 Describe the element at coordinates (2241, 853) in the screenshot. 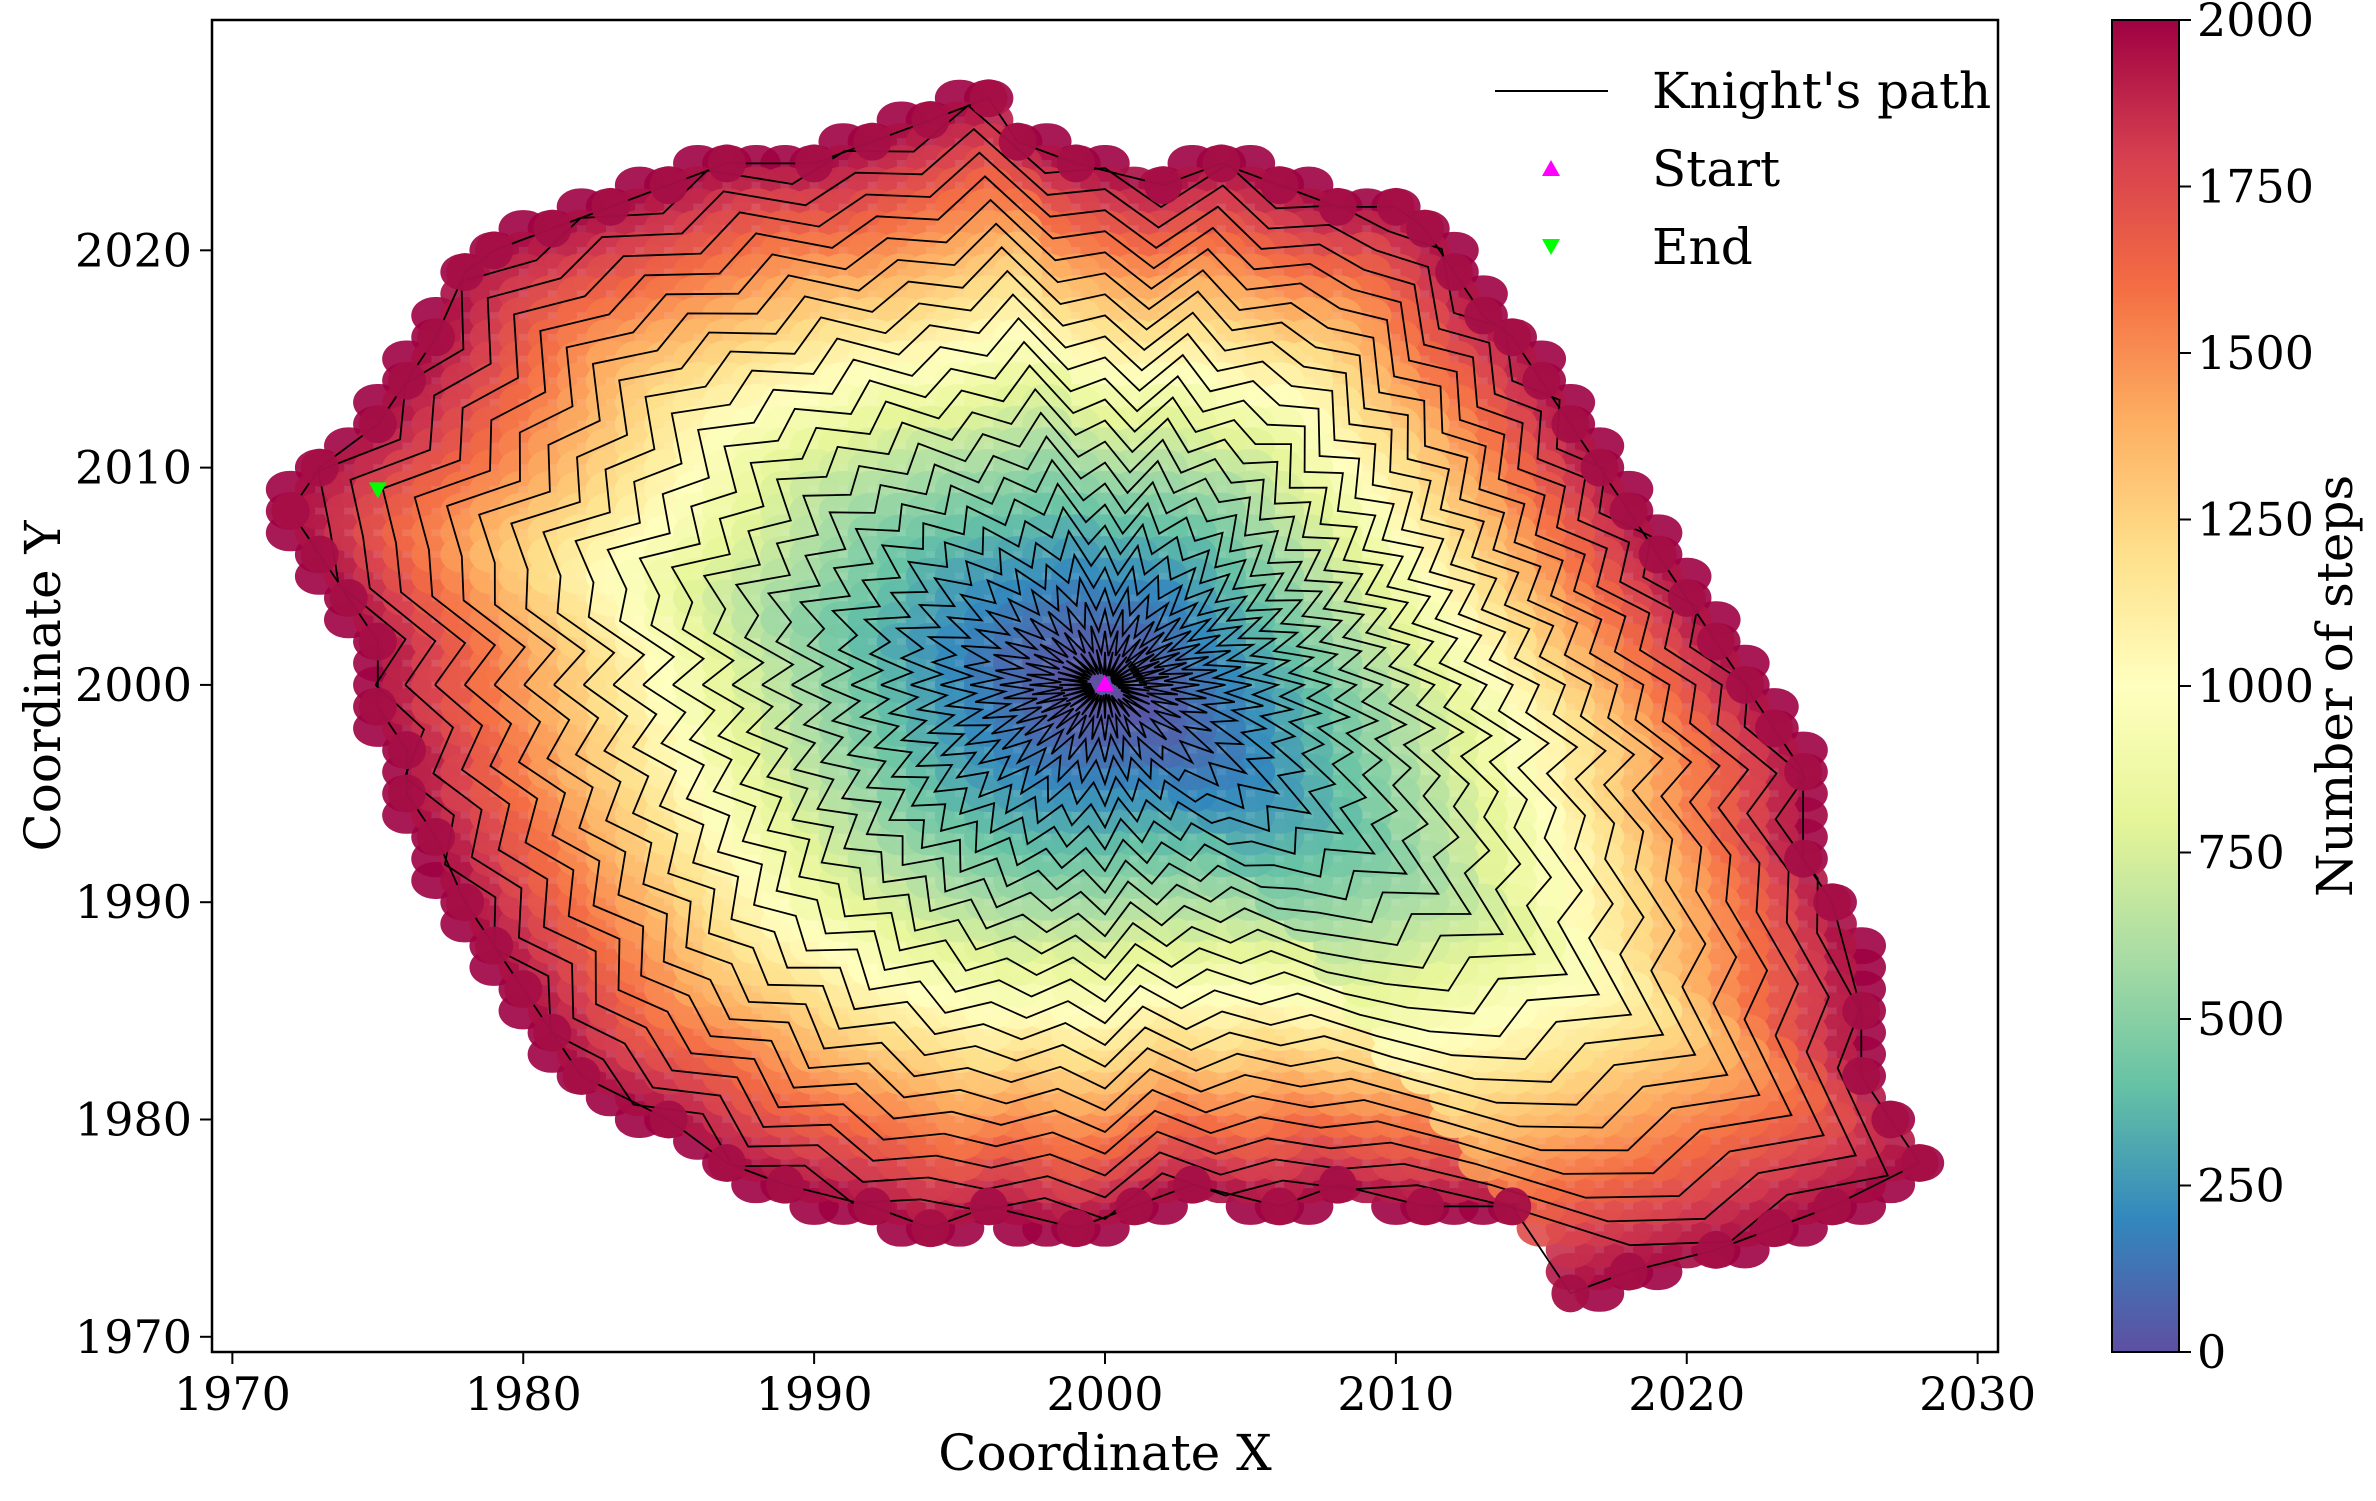

I see `colorbar-tick-label: 750` at that location.